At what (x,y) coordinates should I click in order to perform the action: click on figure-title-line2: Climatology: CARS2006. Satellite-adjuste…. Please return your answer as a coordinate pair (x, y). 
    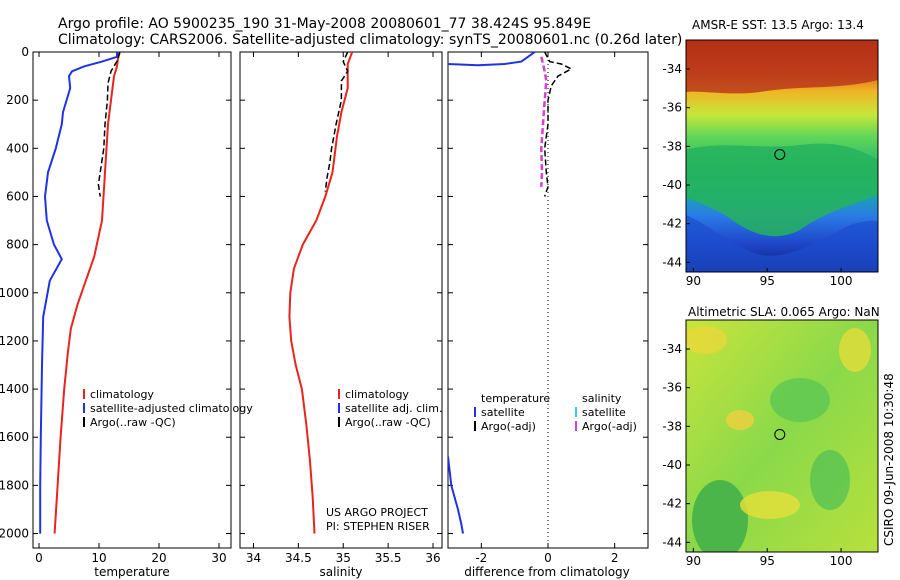
    Looking at the image, I should click on (370, 40).